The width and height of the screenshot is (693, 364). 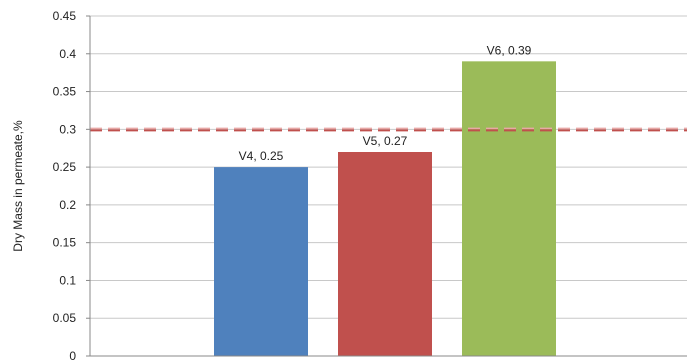 I want to click on y-tick-label: 0.25, so click(x=65, y=167).